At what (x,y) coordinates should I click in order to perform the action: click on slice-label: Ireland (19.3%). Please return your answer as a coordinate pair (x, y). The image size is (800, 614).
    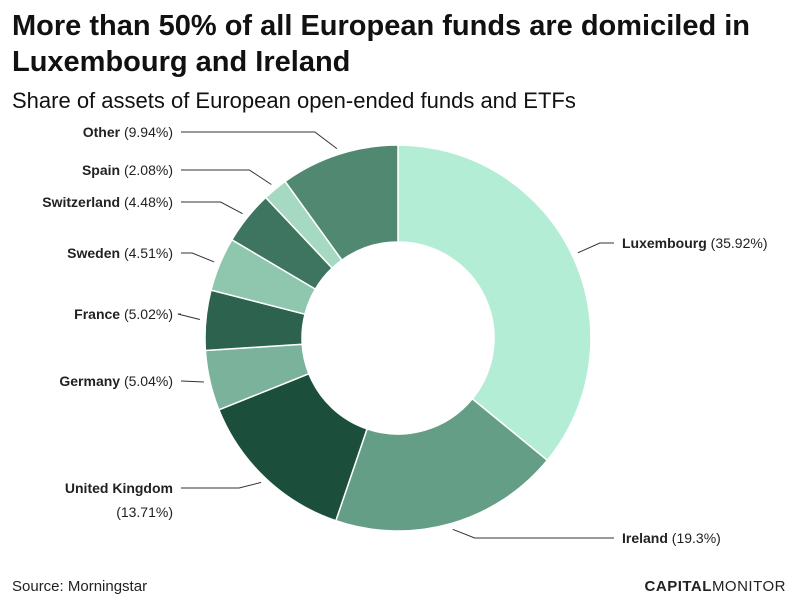
    Looking at the image, I should click on (671, 538).